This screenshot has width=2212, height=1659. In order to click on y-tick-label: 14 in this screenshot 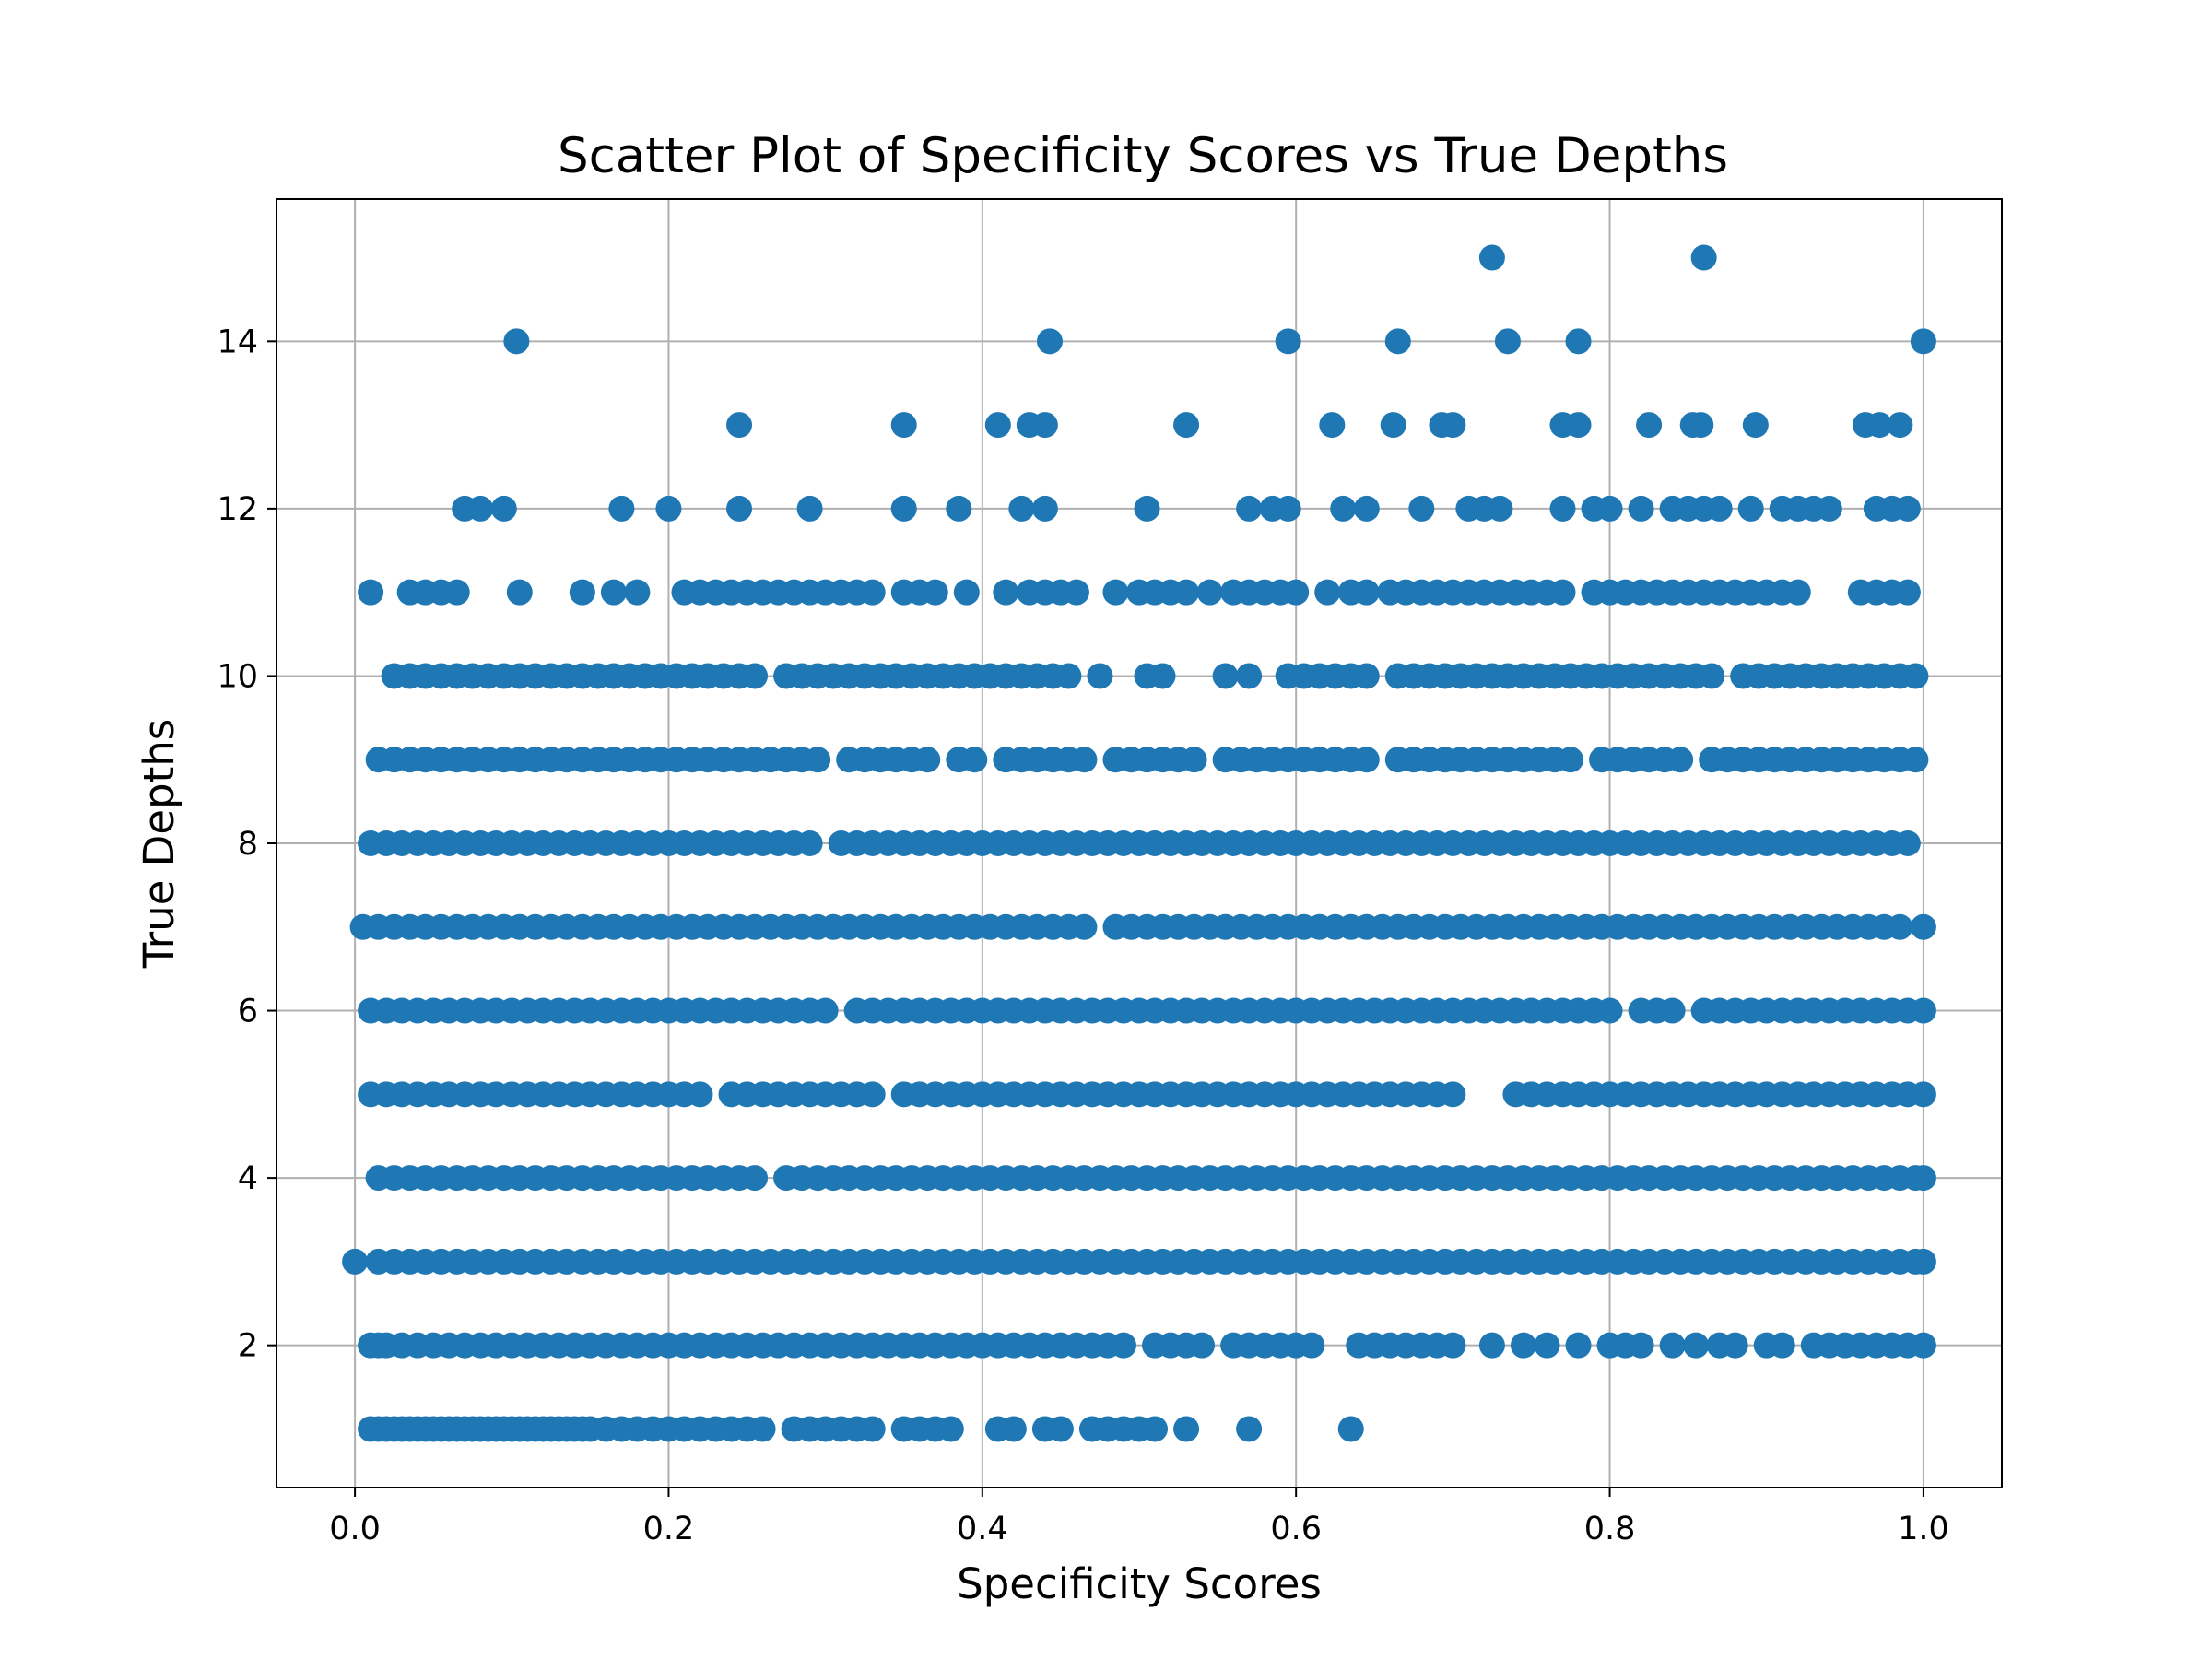, I will do `click(237, 342)`.